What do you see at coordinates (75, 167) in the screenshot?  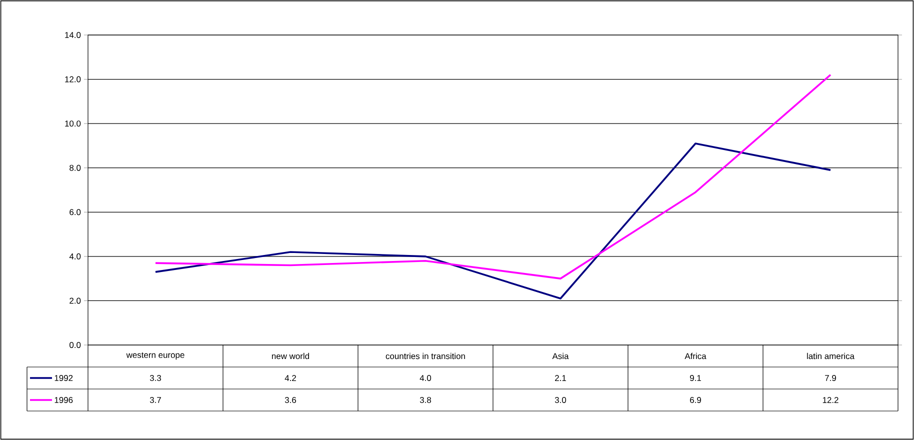 I see `y-tick-label: 8.0` at bounding box center [75, 167].